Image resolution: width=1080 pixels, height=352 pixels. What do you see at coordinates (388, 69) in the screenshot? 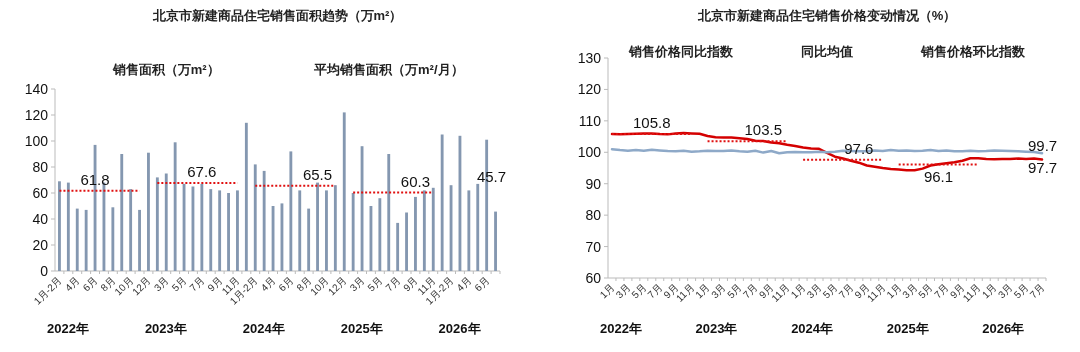
I see `text: 平均销售面积（万m²/月）` at bounding box center [388, 69].